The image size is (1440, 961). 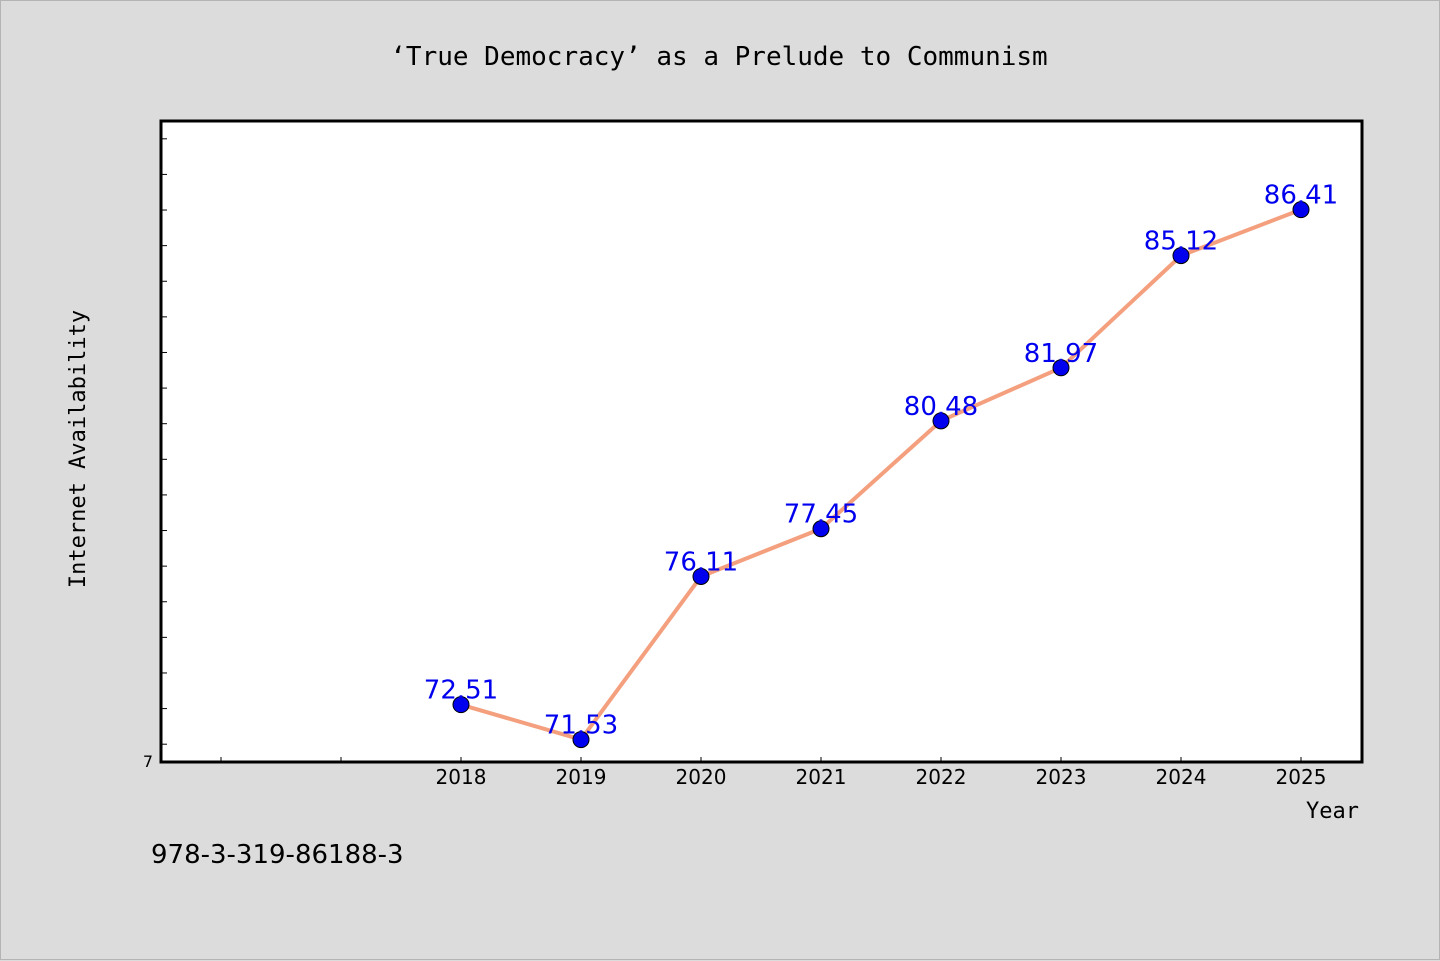 I want to click on y-axis-ticks, so click(x=164, y=441).